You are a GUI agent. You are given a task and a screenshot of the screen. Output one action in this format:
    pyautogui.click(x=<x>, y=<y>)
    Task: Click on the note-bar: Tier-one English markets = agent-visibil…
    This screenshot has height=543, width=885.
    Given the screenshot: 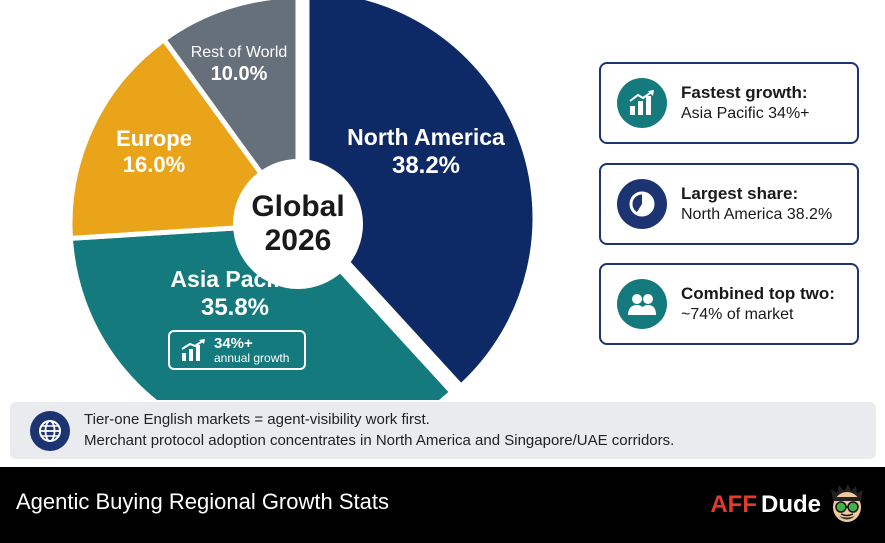 What is the action you would take?
    pyautogui.click(x=443, y=430)
    